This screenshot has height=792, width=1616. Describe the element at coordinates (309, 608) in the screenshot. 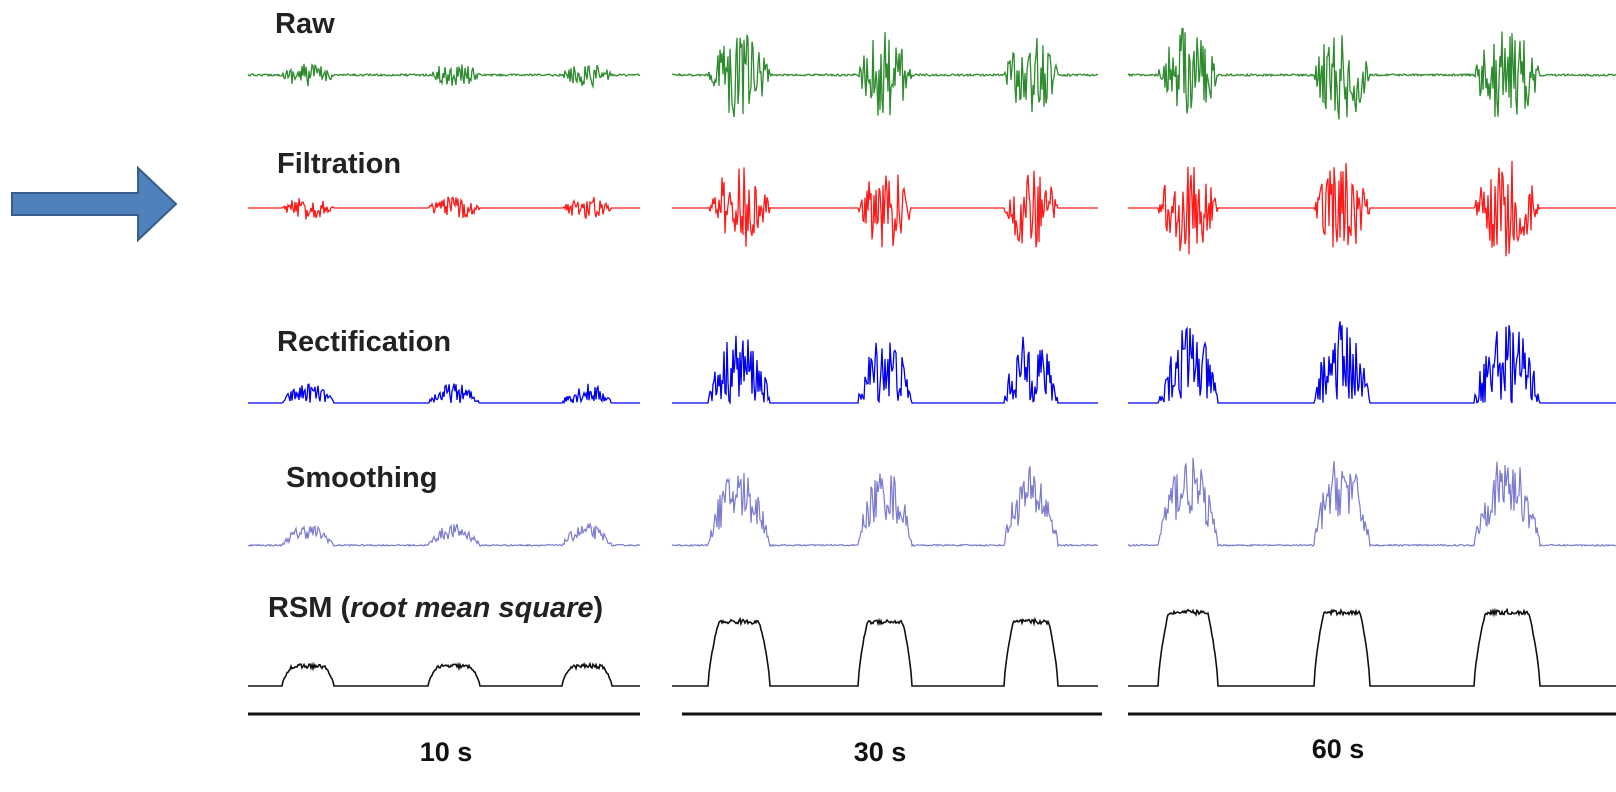

I see `label-rms-prefix: RSM (` at that location.